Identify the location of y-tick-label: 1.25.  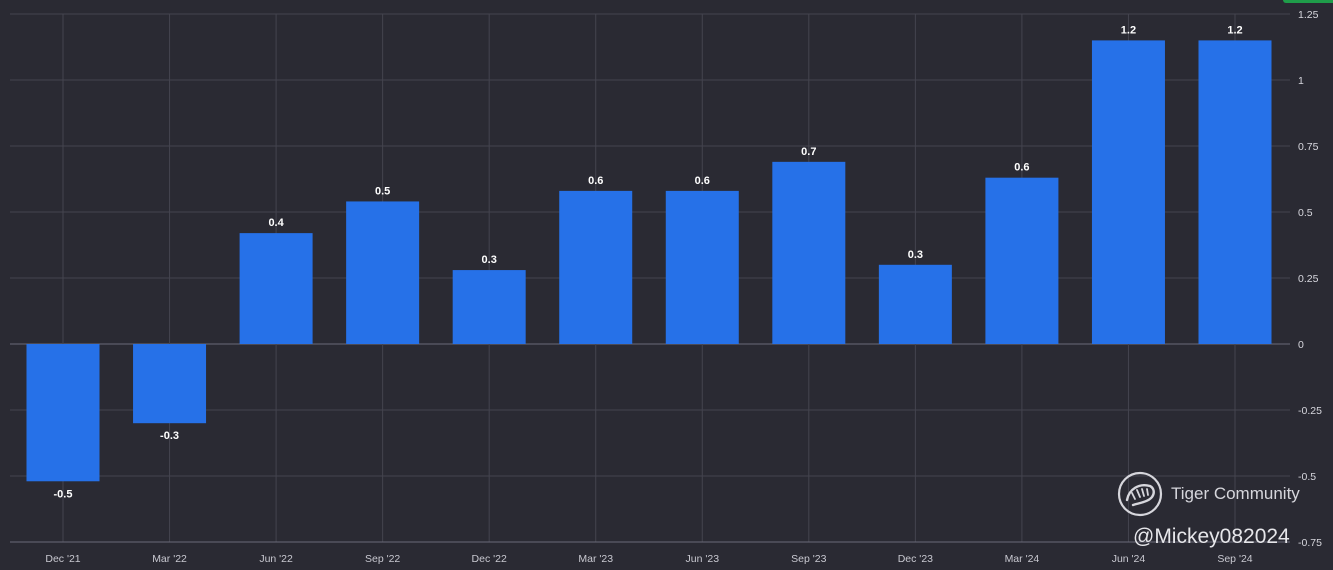
(1308, 15).